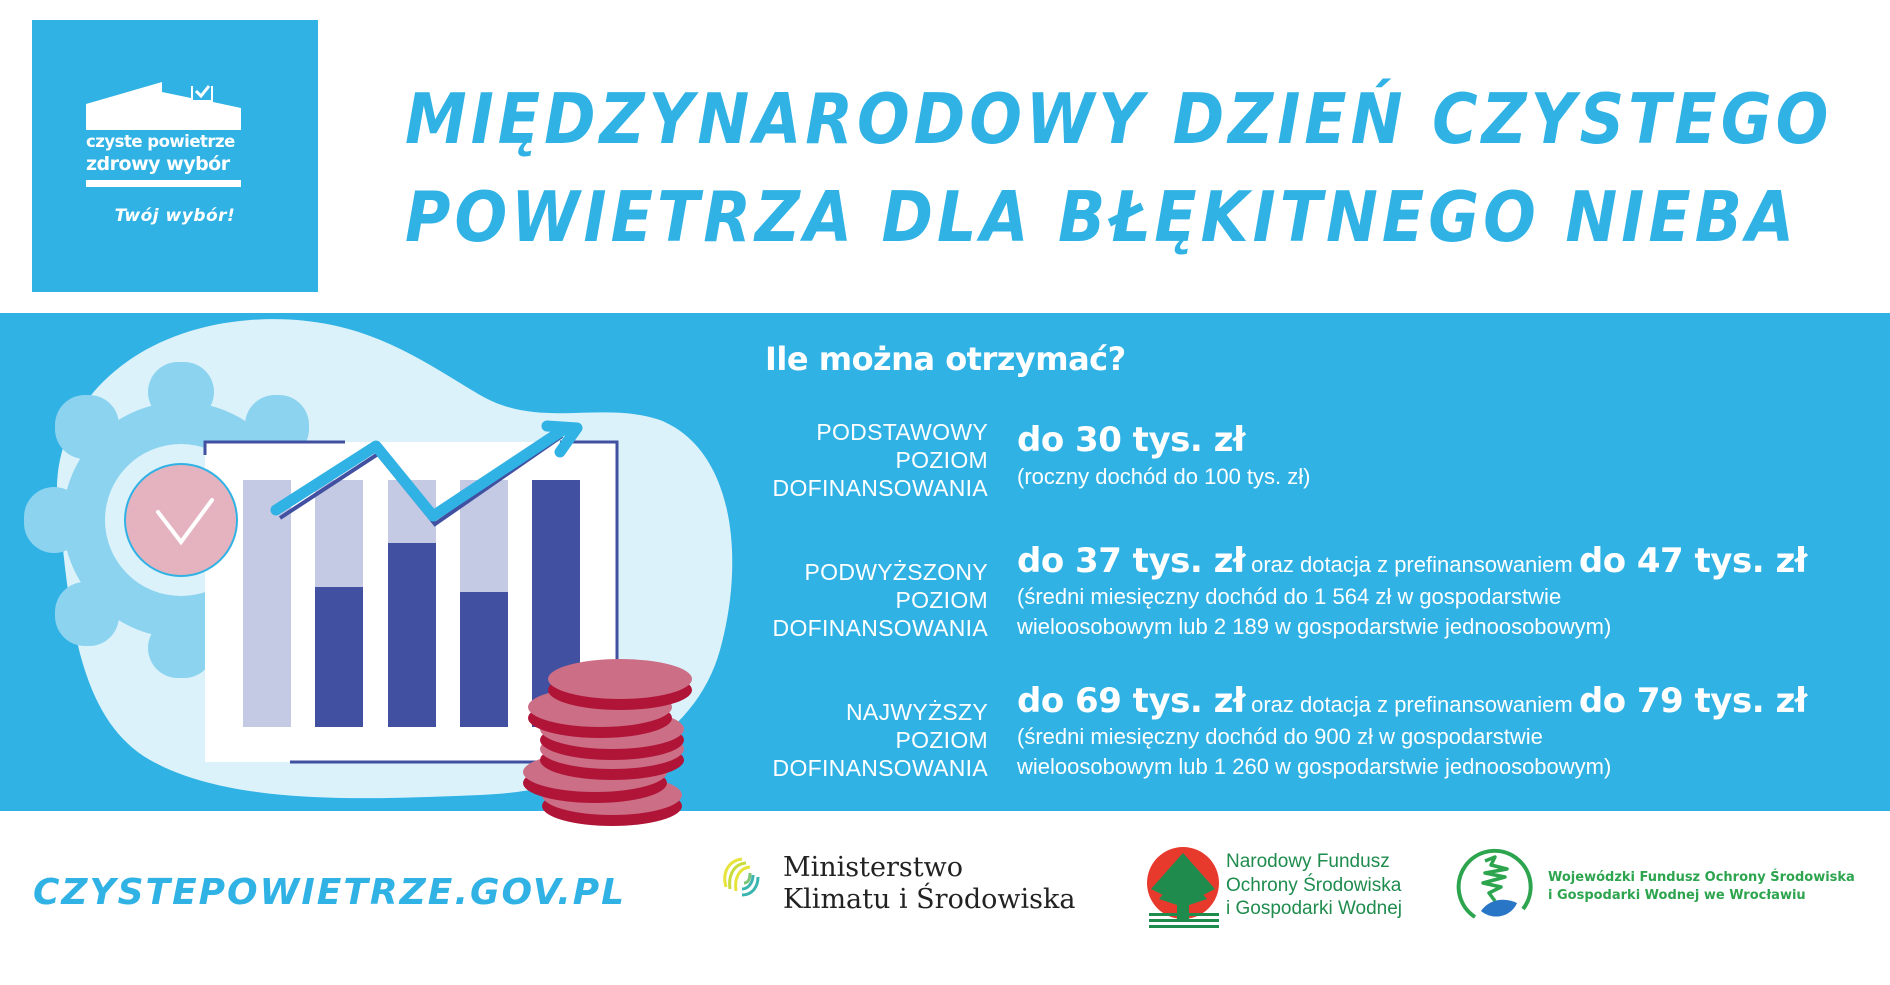  What do you see at coordinates (1183, 887) in the screenshot?
I see `nfosigw-tree-icon` at bounding box center [1183, 887].